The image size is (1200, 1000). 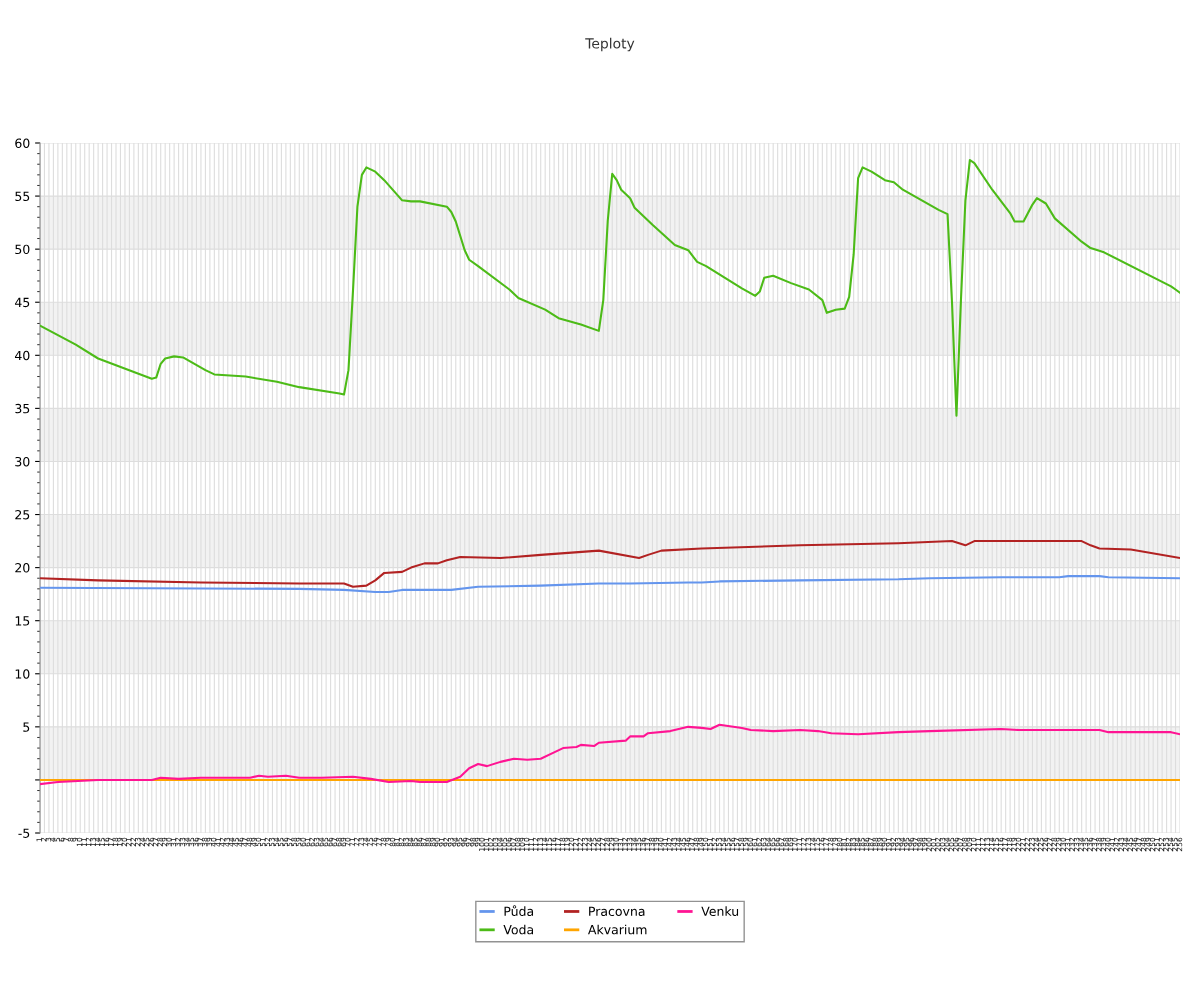 I want to click on y-tick-label: -5, so click(x=24, y=833).